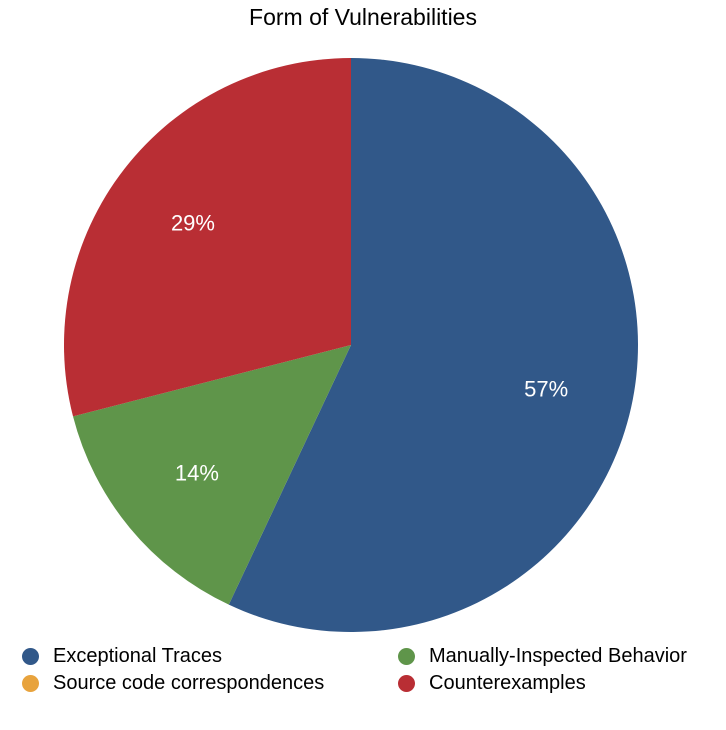 The width and height of the screenshot is (726, 730). I want to click on legend-item-counterexamples: Counterexamples, so click(492, 683).